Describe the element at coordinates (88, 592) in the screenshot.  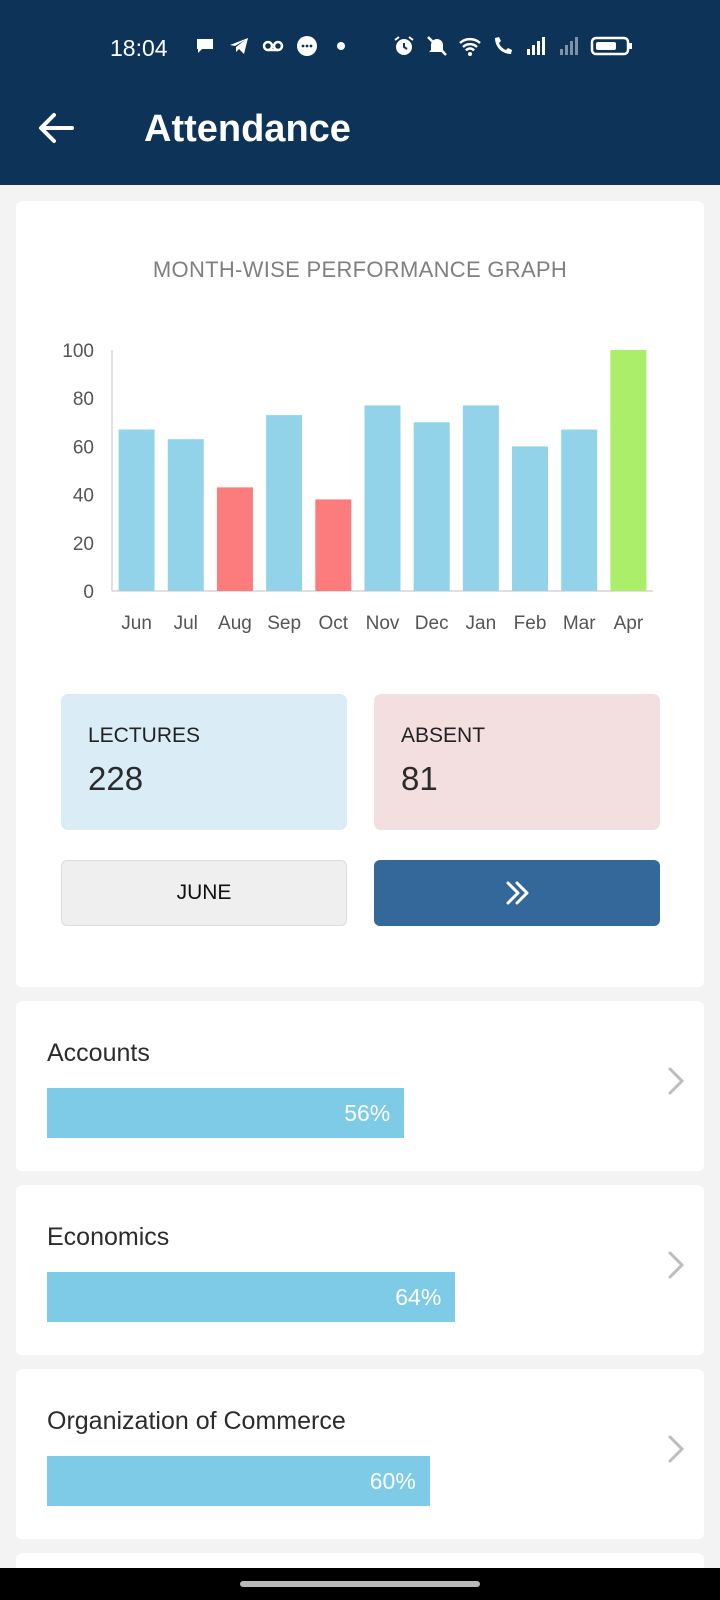
I see `y-tick-label: 0` at that location.